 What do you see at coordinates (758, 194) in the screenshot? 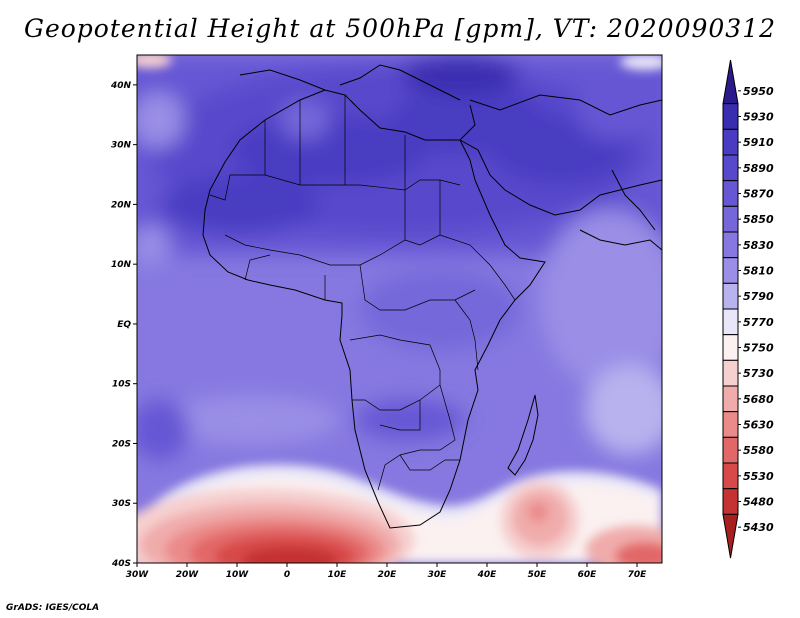
I see `colorbar-label: 5870` at bounding box center [758, 194].